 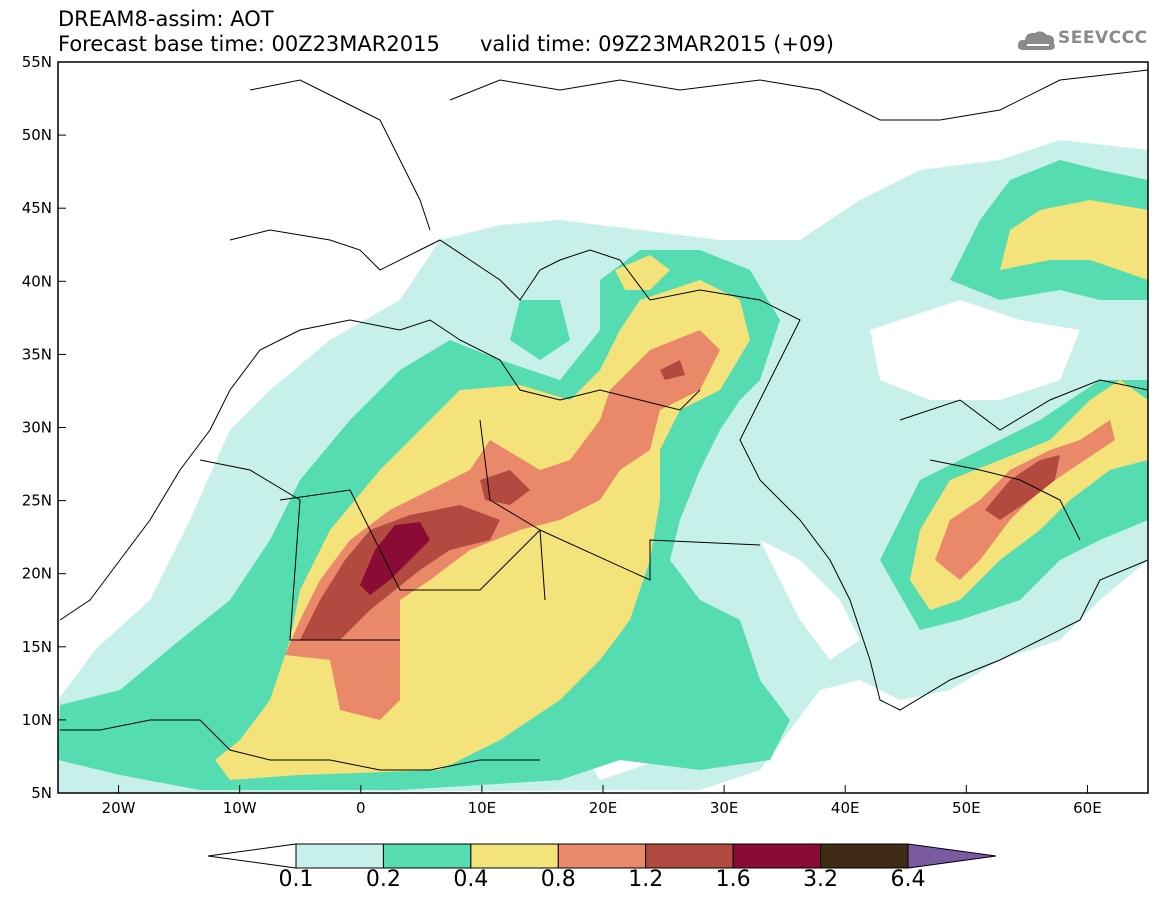 What do you see at coordinates (119, 808) in the screenshot?
I see `lon-label: 20W` at bounding box center [119, 808].